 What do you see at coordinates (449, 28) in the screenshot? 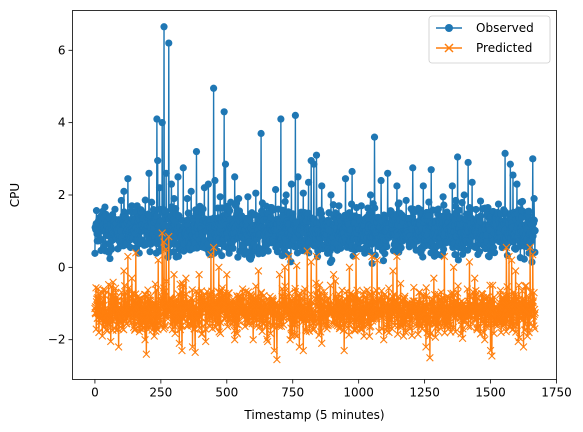
I see `legend-marker-observed` at bounding box center [449, 28].